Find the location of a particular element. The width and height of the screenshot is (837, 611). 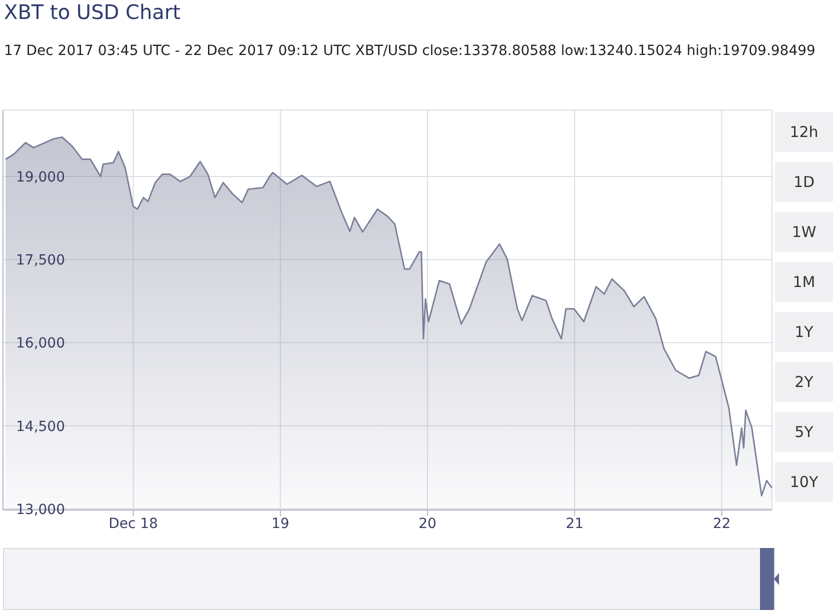

text: 2Y is located at coordinates (804, 382).